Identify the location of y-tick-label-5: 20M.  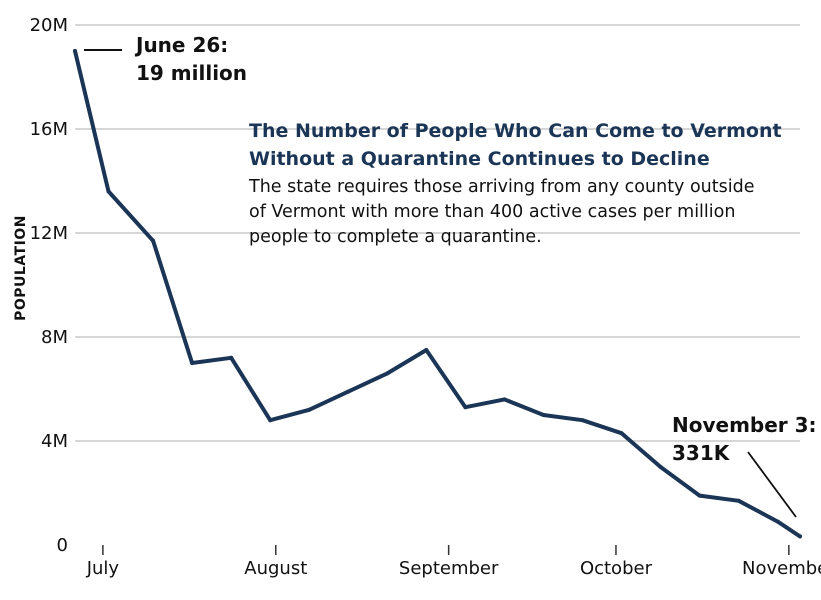
(49, 25).